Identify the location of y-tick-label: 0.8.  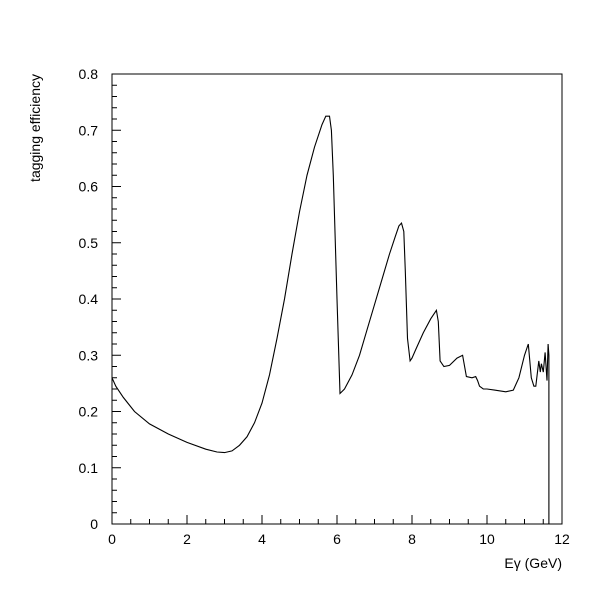
(89, 74).